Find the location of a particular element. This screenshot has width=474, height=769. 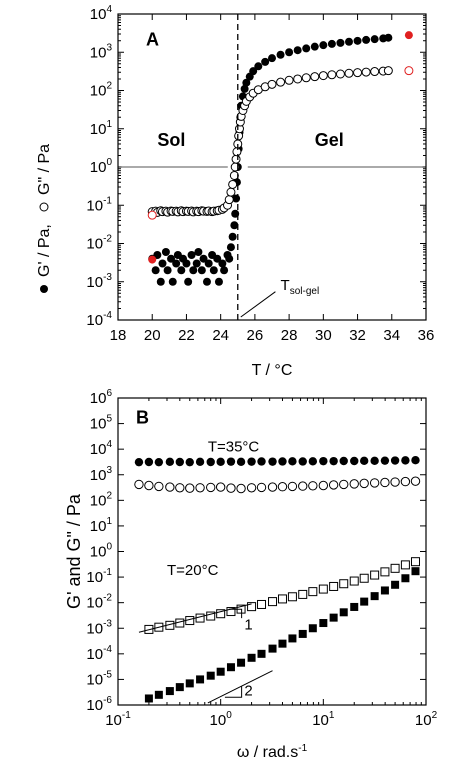

y-tick-label: 10⁻³ is located at coordinates (99, 627).